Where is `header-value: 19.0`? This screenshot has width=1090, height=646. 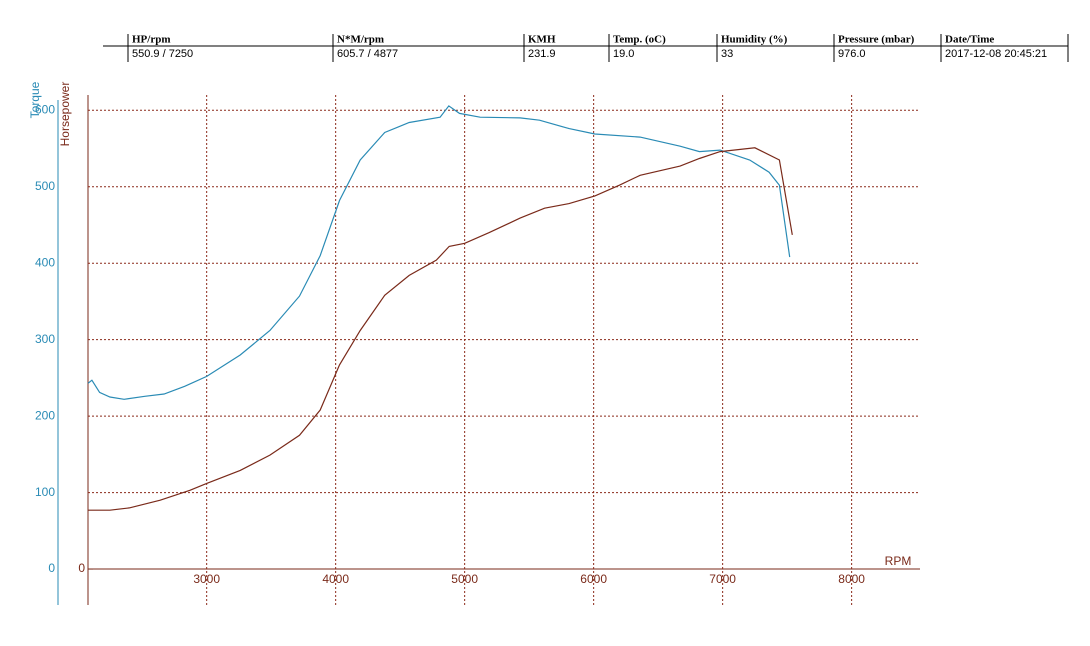 header-value: 19.0 is located at coordinates (623, 54).